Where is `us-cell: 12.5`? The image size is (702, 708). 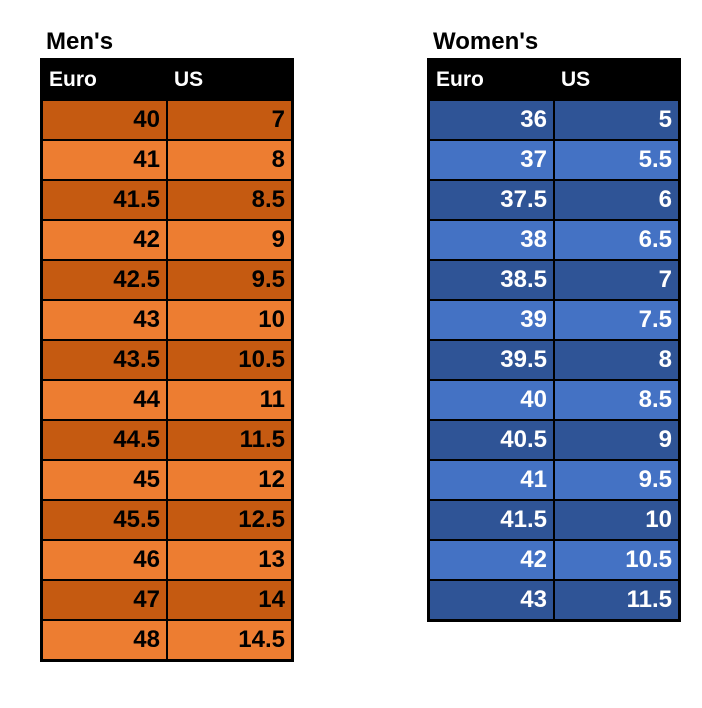
us-cell: 12.5 is located at coordinates (230, 520).